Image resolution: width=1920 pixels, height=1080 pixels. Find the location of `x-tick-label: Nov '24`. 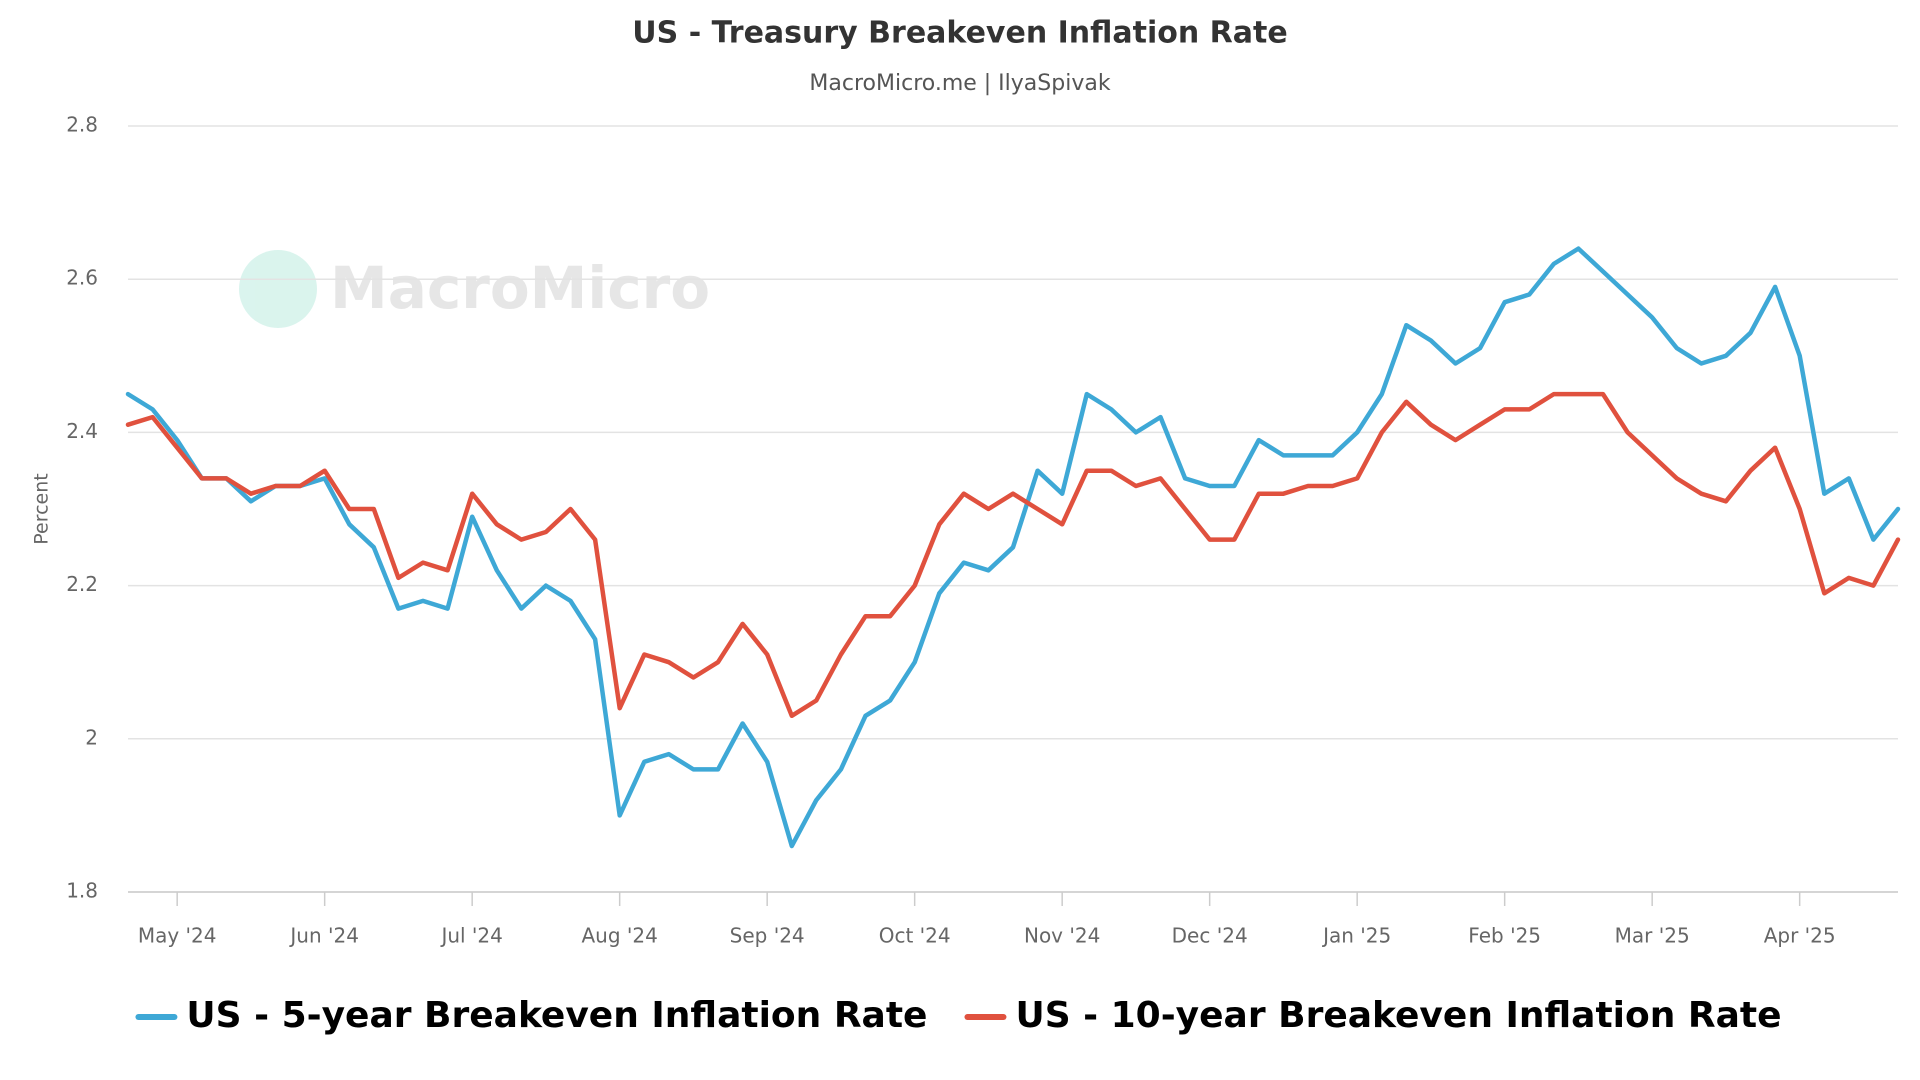

x-tick-label: Nov '24 is located at coordinates (1062, 936).